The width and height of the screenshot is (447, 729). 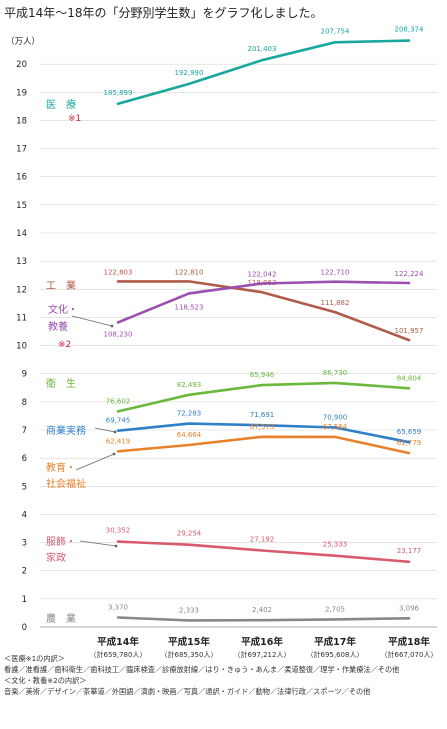 What do you see at coordinates (409, 30) in the screenshot?
I see `data-label: 208,374` at bounding box center [409, 30].